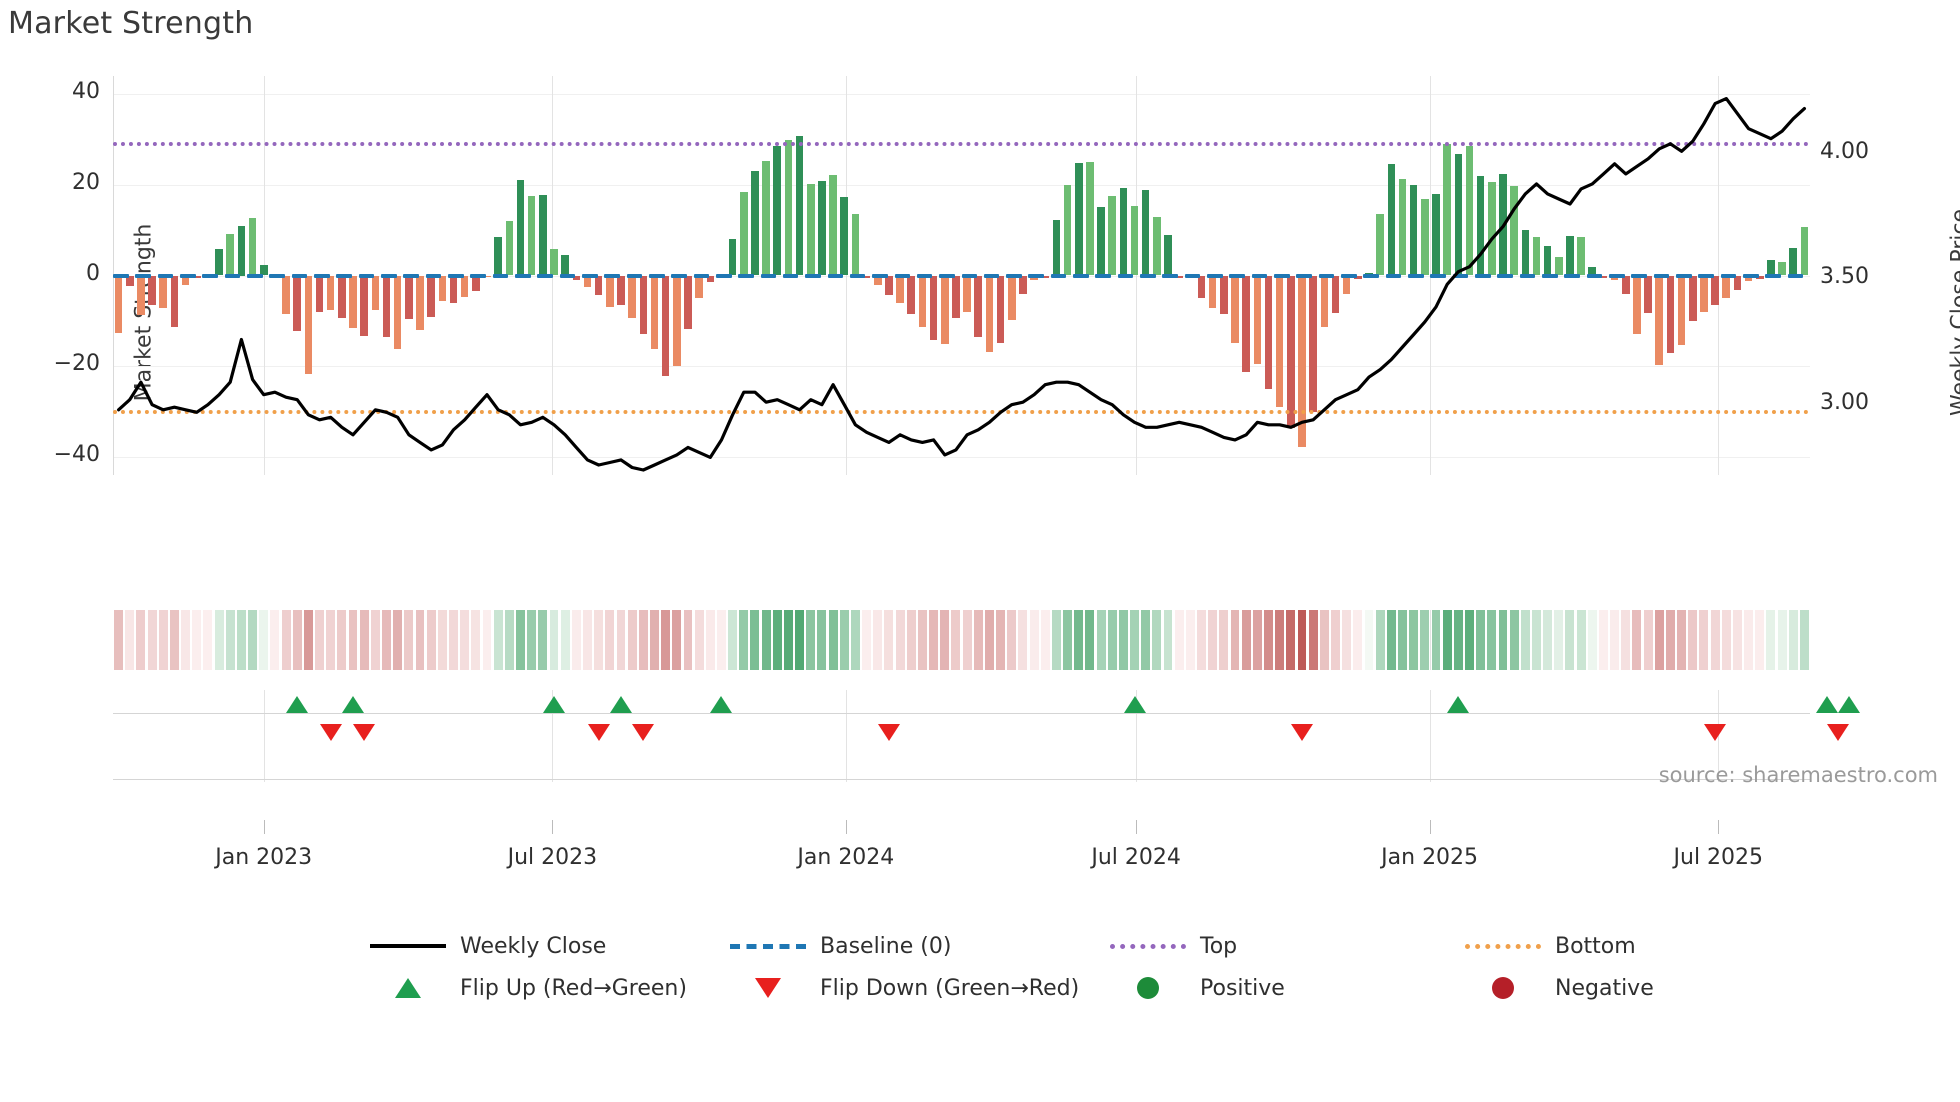 This screenshot has height=1102, width=1960. Describe the element at coordinates (552, 857) in the screenshot. I see `x-axis-tick: Jul 2023` at that location.